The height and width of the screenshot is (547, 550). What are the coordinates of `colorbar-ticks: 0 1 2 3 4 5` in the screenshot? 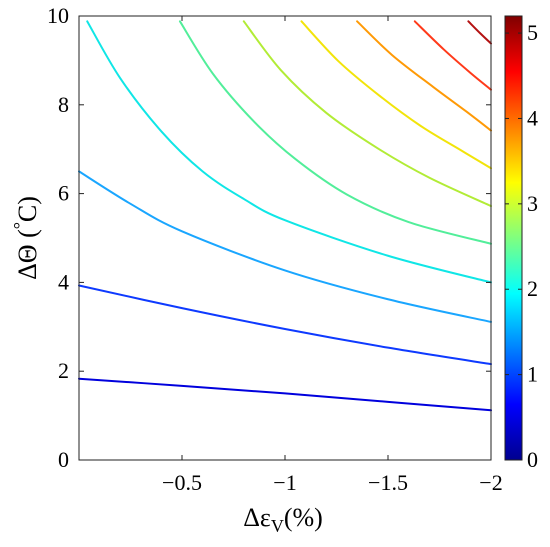 It's located at (521, 246).